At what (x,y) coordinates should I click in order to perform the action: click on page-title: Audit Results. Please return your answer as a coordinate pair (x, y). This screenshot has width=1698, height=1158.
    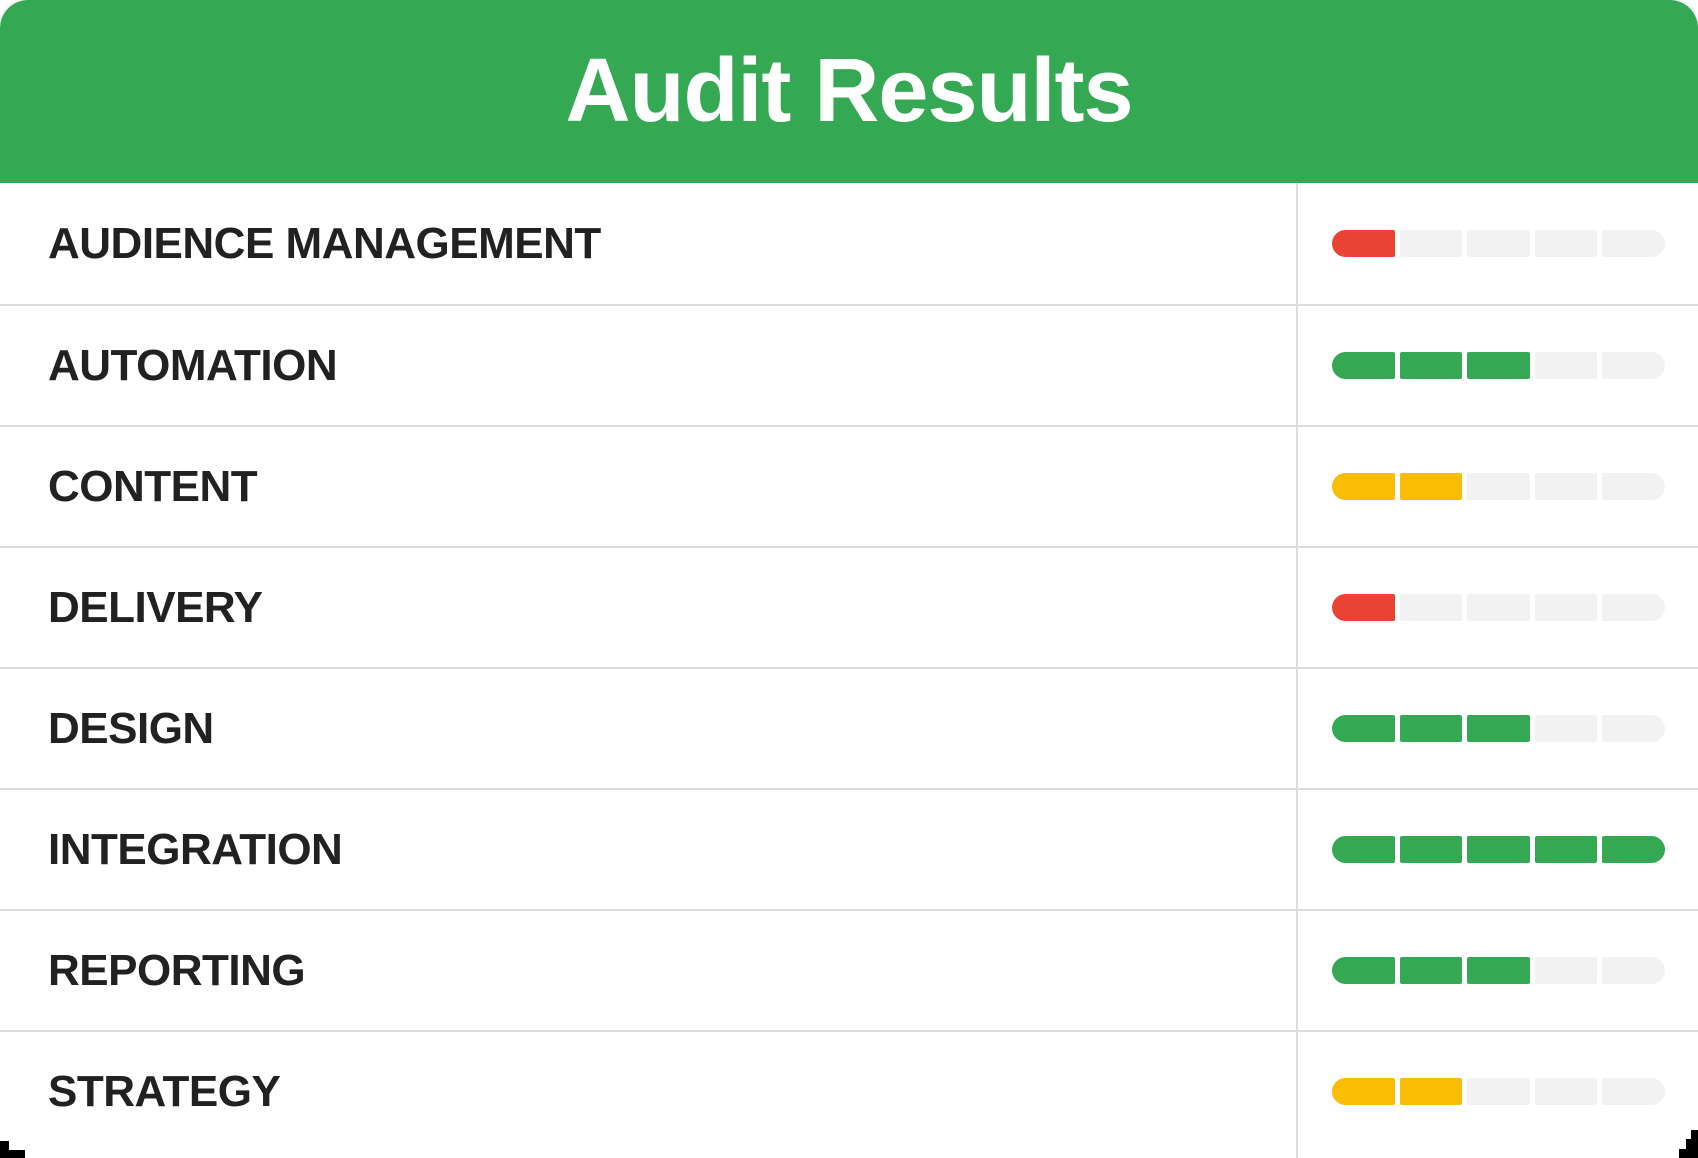
    Looking at the image, I should click on (849, 91).